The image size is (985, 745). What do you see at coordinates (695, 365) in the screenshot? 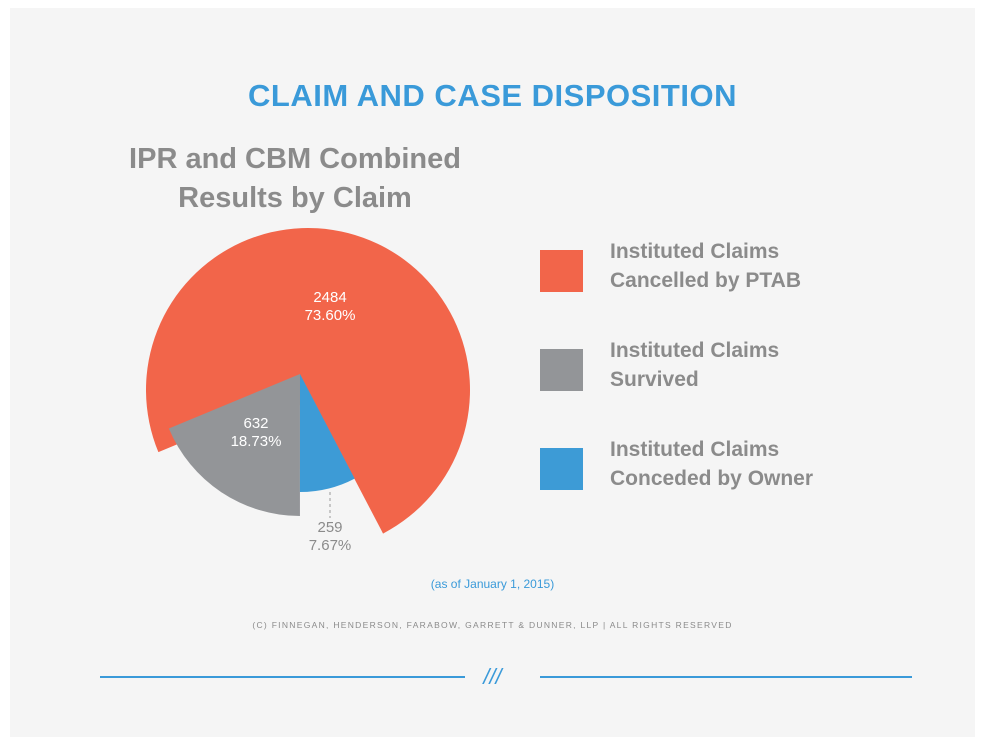
I see `legend-label: Instituted Claims Survived` at bounding box center [695, 365].